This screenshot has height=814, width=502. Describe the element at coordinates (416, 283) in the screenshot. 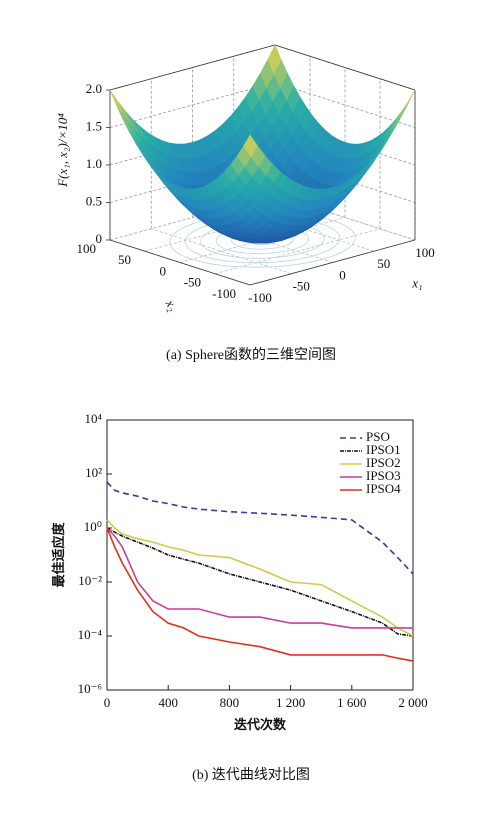

I see `x-axis-label: x₁` at that location.